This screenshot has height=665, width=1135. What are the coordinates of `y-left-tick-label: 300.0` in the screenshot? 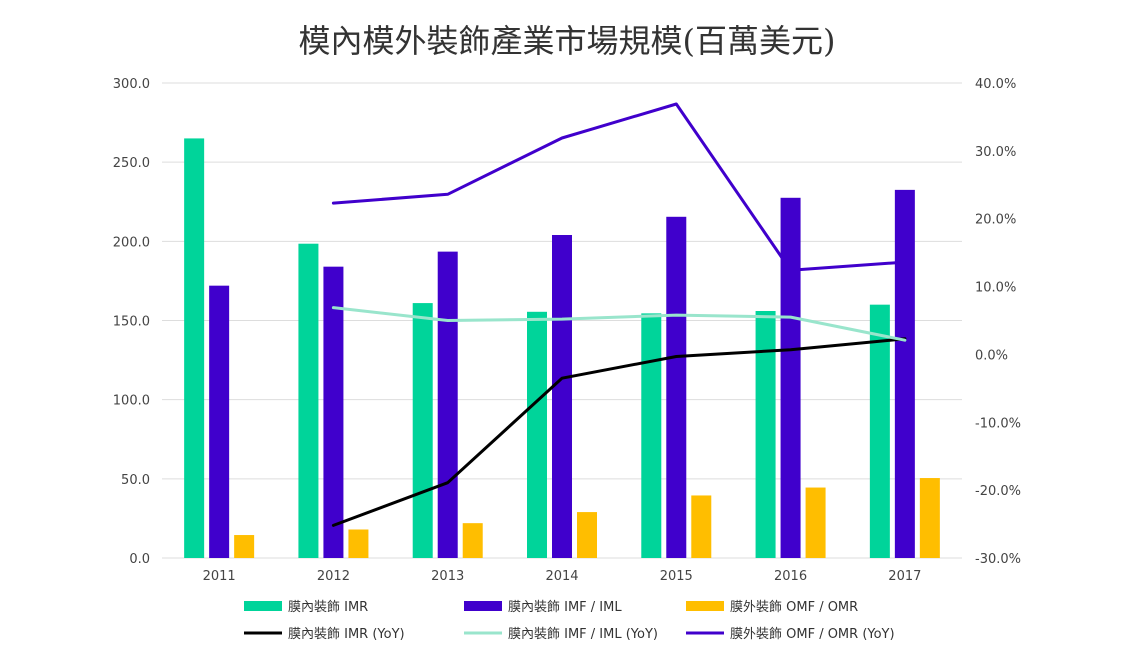 It's located at (131, 84).